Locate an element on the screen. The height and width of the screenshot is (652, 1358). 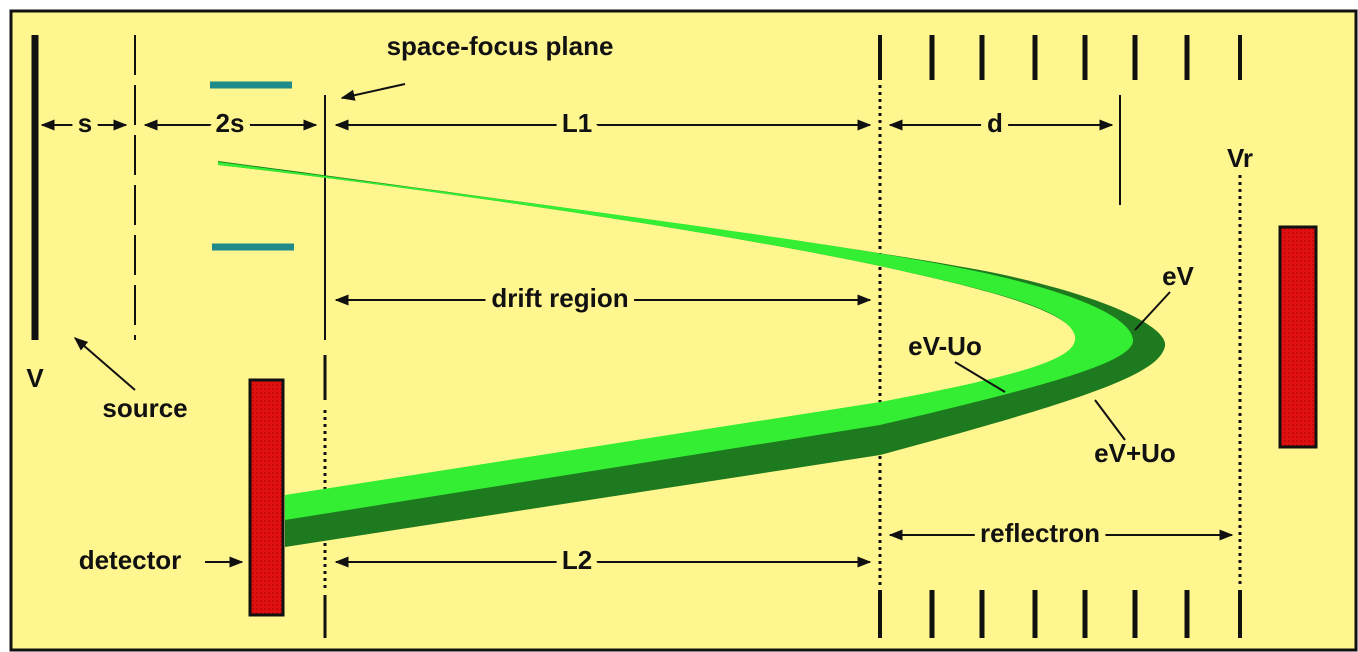
label: Vr is located at coordinates (1240, 158).